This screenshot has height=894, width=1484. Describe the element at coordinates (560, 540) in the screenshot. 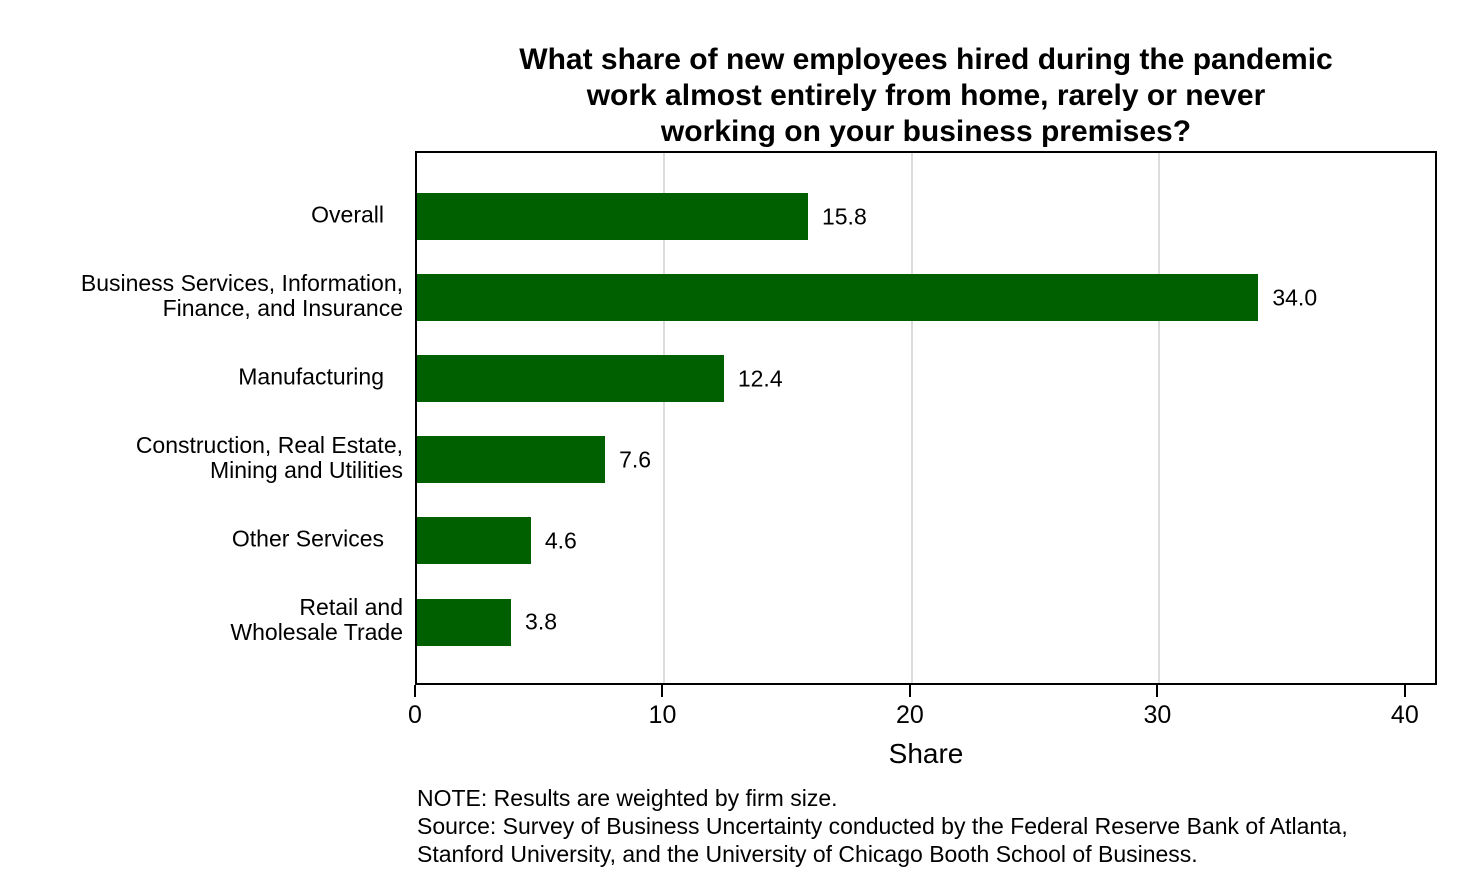

I see `bar-value-label: 4.6` at that location.